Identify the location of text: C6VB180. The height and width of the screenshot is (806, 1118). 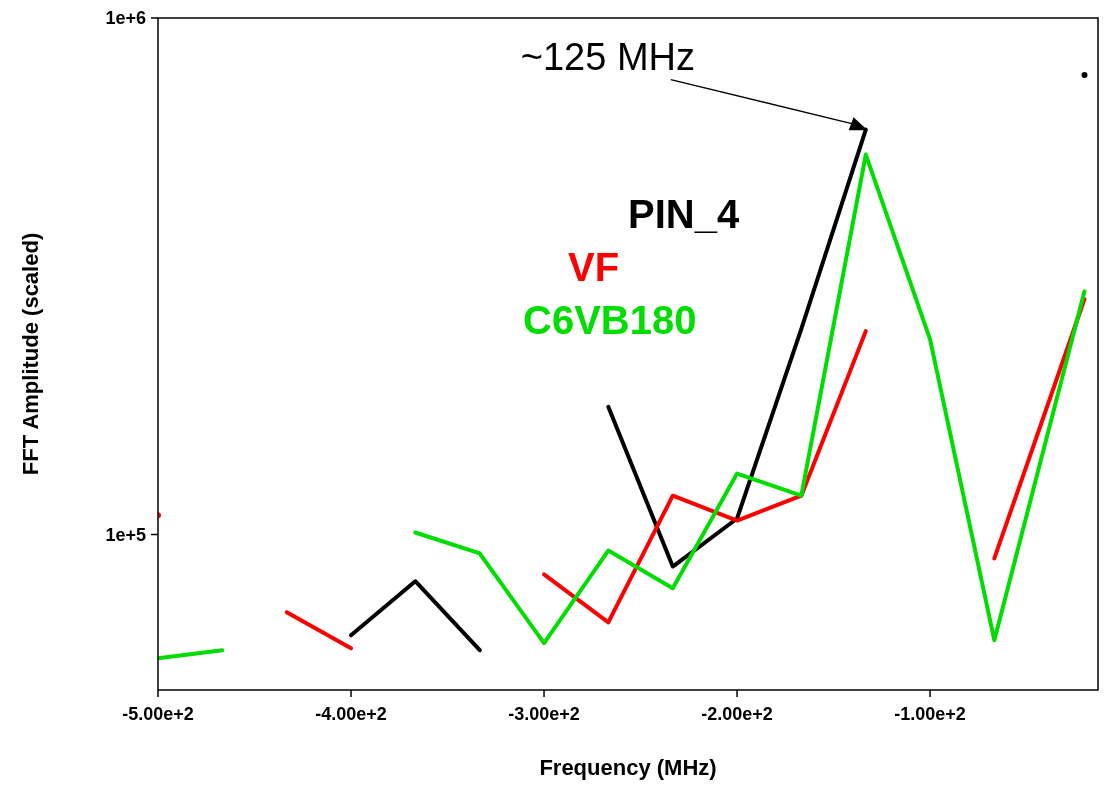
(610, 320).